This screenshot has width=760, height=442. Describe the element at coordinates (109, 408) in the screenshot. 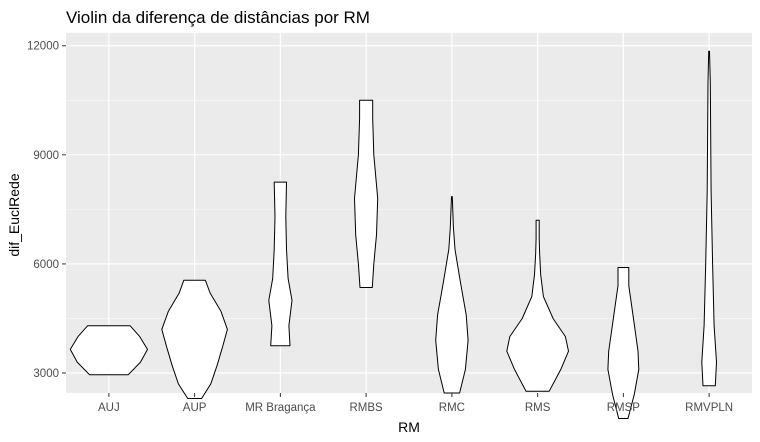

I see `x-tick-label: AUJ` at that location.